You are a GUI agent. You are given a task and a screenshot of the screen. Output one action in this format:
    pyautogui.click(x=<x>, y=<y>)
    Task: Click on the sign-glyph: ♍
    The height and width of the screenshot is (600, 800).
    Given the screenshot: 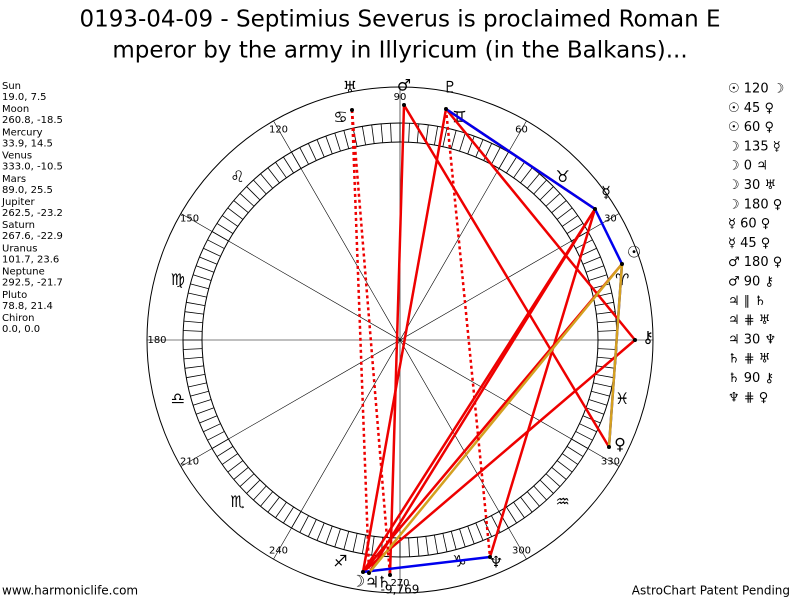 What is the action you would take?
    pyautogui.click(x=178, y=279)
    